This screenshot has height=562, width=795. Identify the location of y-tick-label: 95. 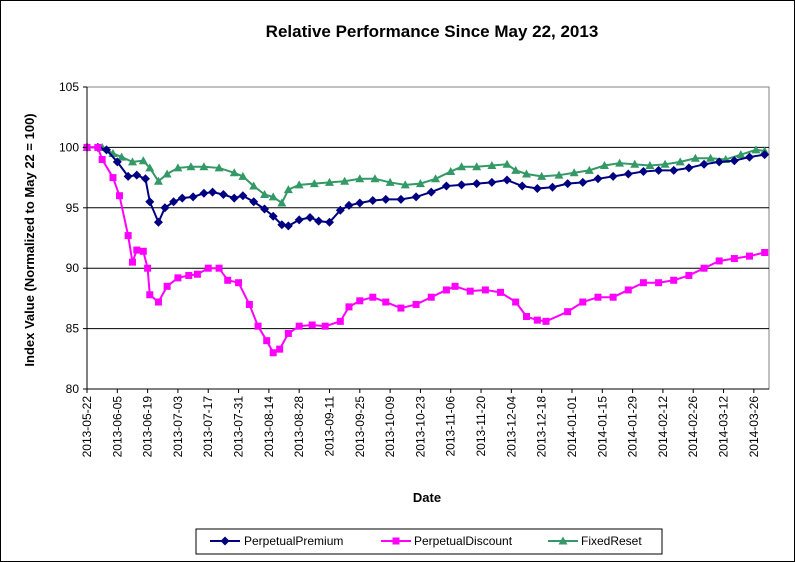
(73, 208).